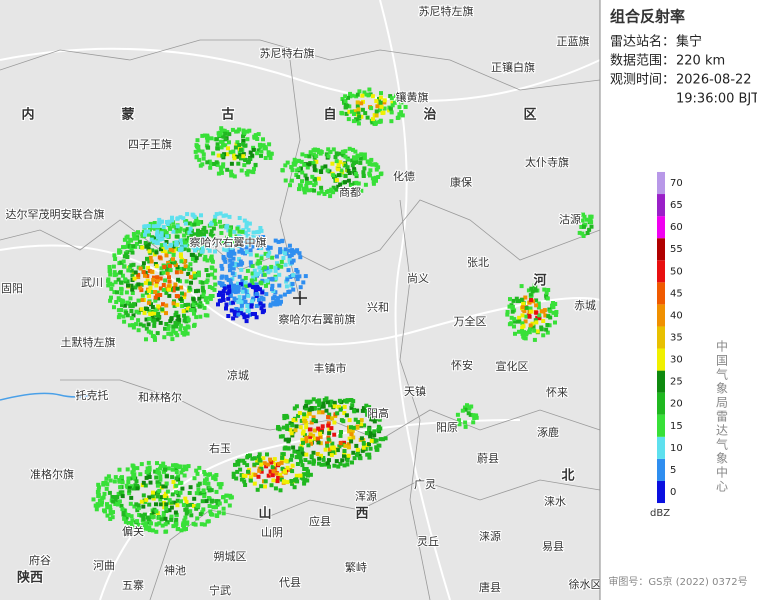 The image size is (757, 604). I want to click on info-value: 集宁, so click(689, 42).